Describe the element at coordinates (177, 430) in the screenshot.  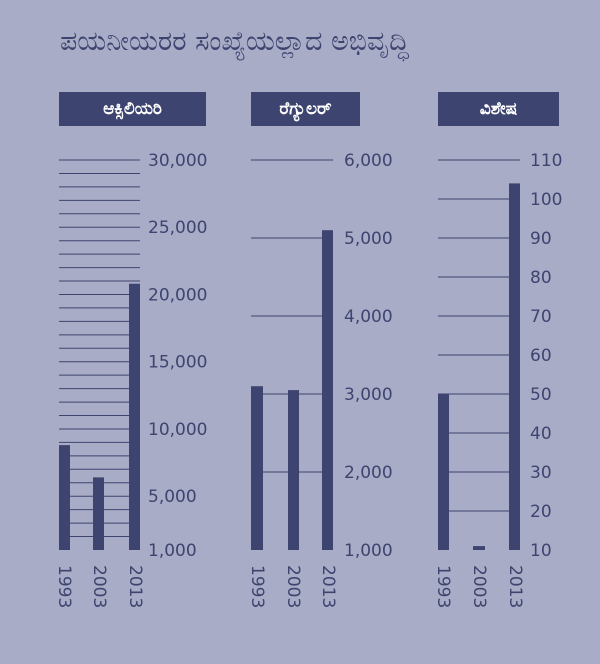
I see `y-tick-label: 10,000` at that location.